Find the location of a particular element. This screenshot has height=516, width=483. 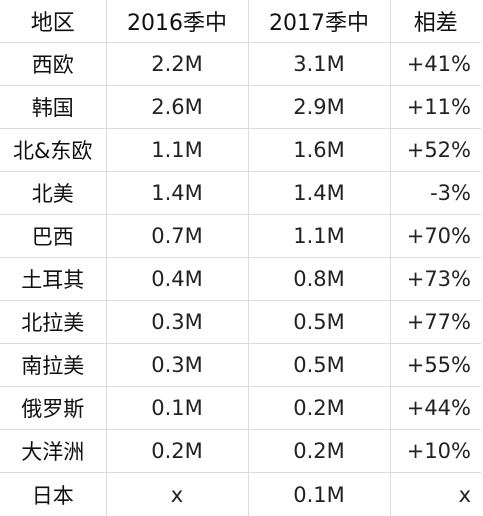

value-2016-cell: 0.4M is located at coordinates (177, 279).